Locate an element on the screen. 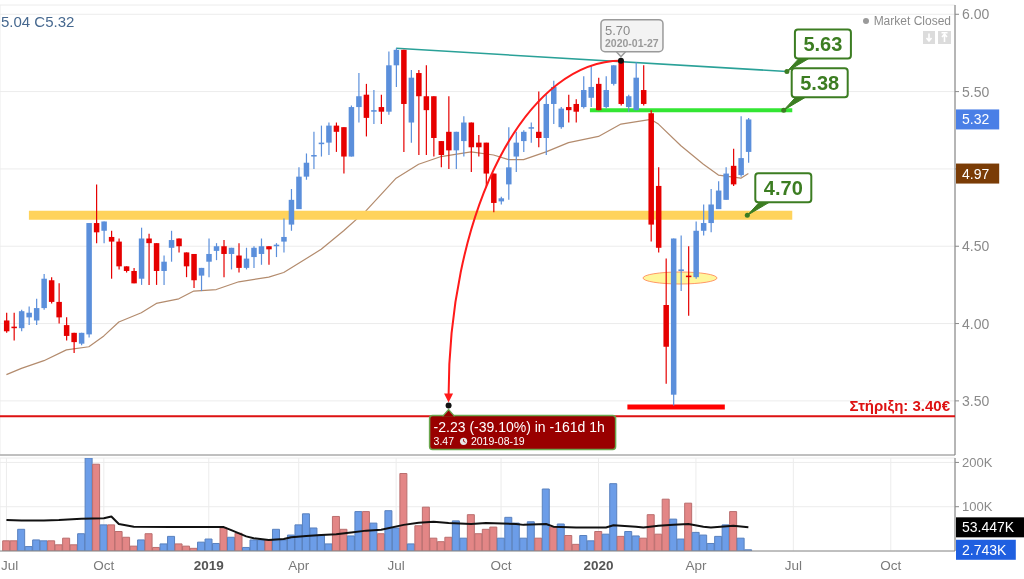 The height and width of the screenshot is (579, 1024). x-tick-label: 2019 is located at coordinates (208, 565).